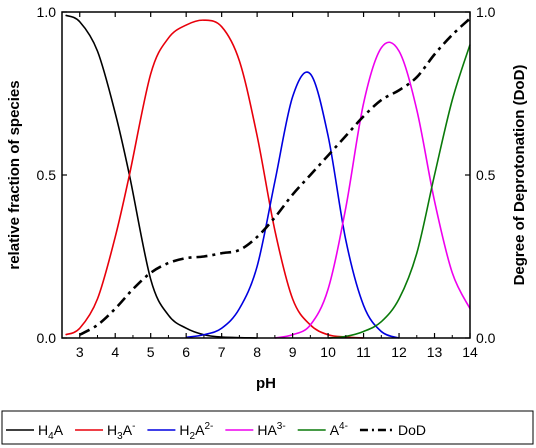  I want to click on x-tick-label: 3, so click(80, 352).